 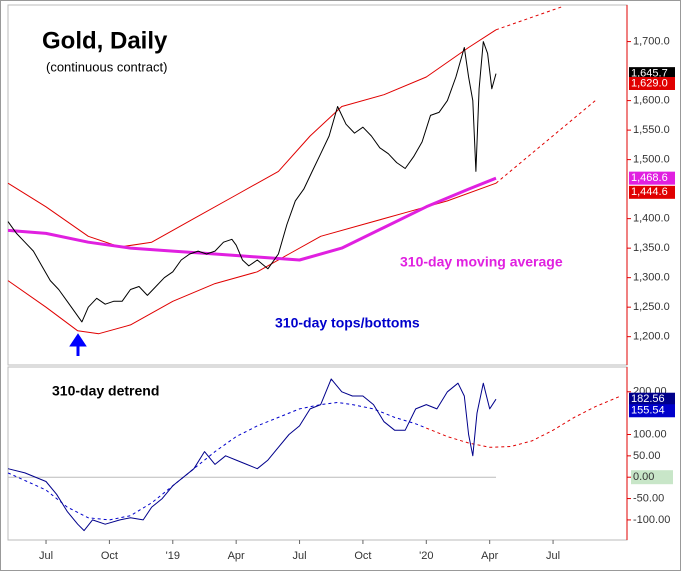 I want to click on y-tick-label: 1,500.0, so click(x=651, y=160).